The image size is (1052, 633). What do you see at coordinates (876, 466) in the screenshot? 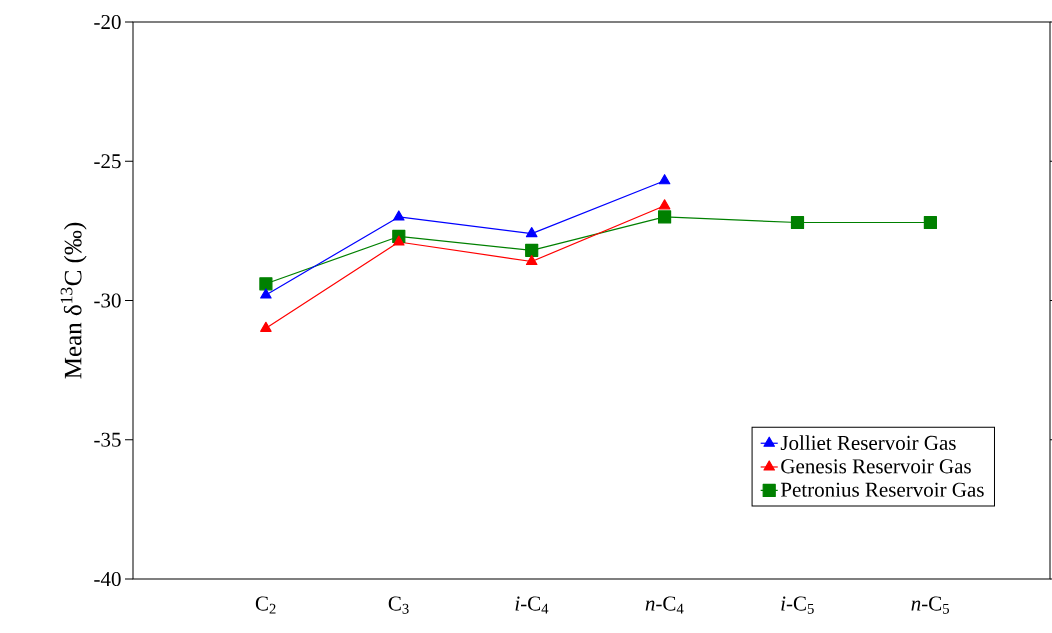
I see `legend-label: Genesis Reservoir Gas` at bounding box center [876, 466].